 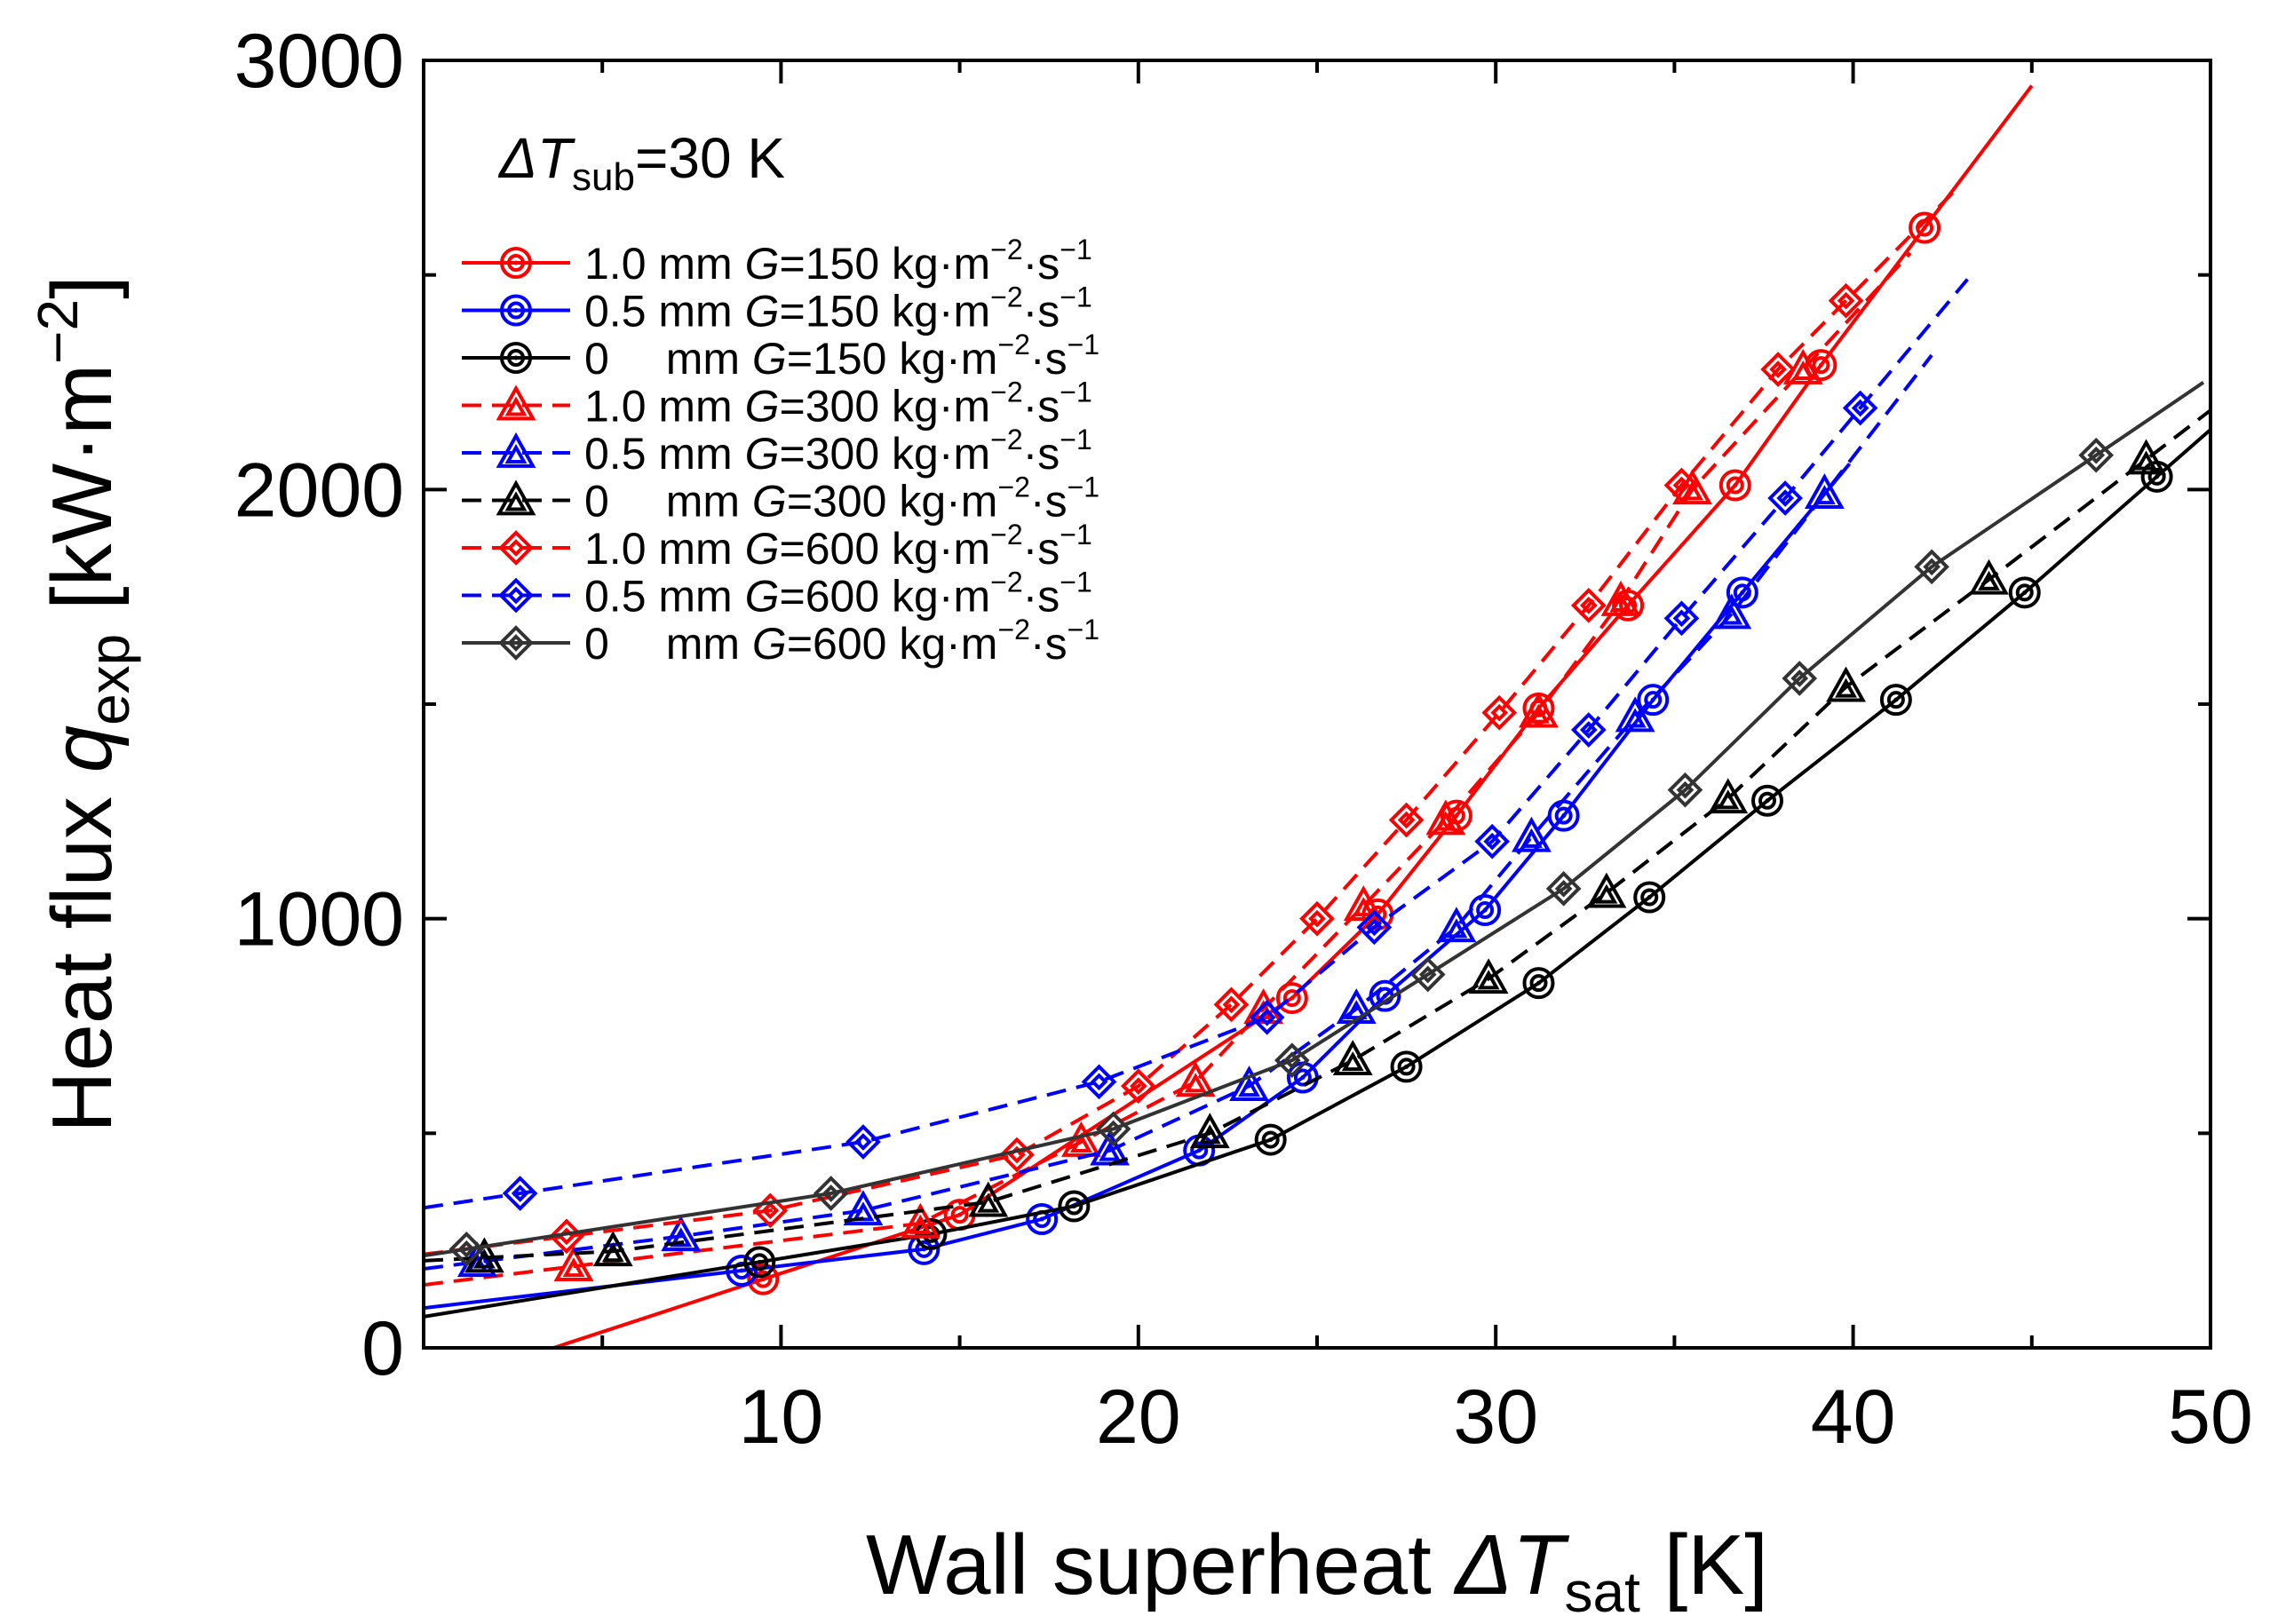 What do you see at coordinates (838, 451) in the screenshot?
I see `legend-label: 0.5 mm G=300 kg·m−2·s−1` at bounding box center [838, 451].